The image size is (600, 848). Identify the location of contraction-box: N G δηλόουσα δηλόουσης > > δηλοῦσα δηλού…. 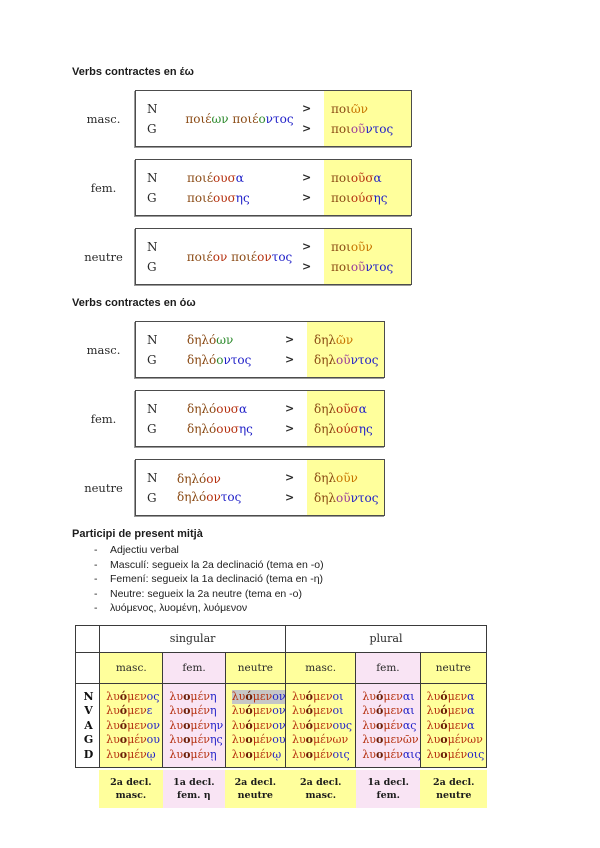
(260, 418).